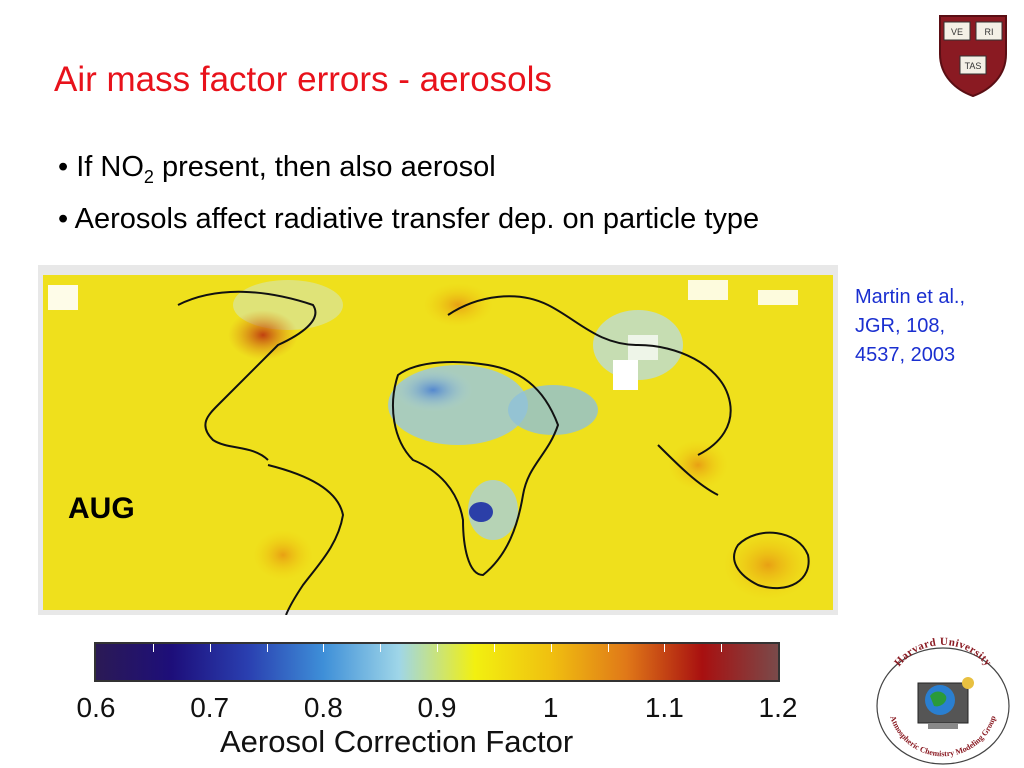 The width and height of the screenshot is (1024, 768). Describe the element at coordinates (437, 707) in the screenshot. I see `colorbar-tick-label: 0.9` at that location.